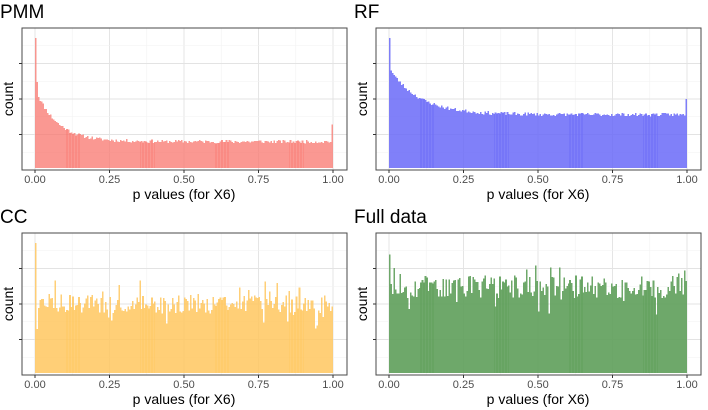  Describe the element at coordinates (34, 385) in the screenshot. I see `x-tick-label: 0.00` at that location.